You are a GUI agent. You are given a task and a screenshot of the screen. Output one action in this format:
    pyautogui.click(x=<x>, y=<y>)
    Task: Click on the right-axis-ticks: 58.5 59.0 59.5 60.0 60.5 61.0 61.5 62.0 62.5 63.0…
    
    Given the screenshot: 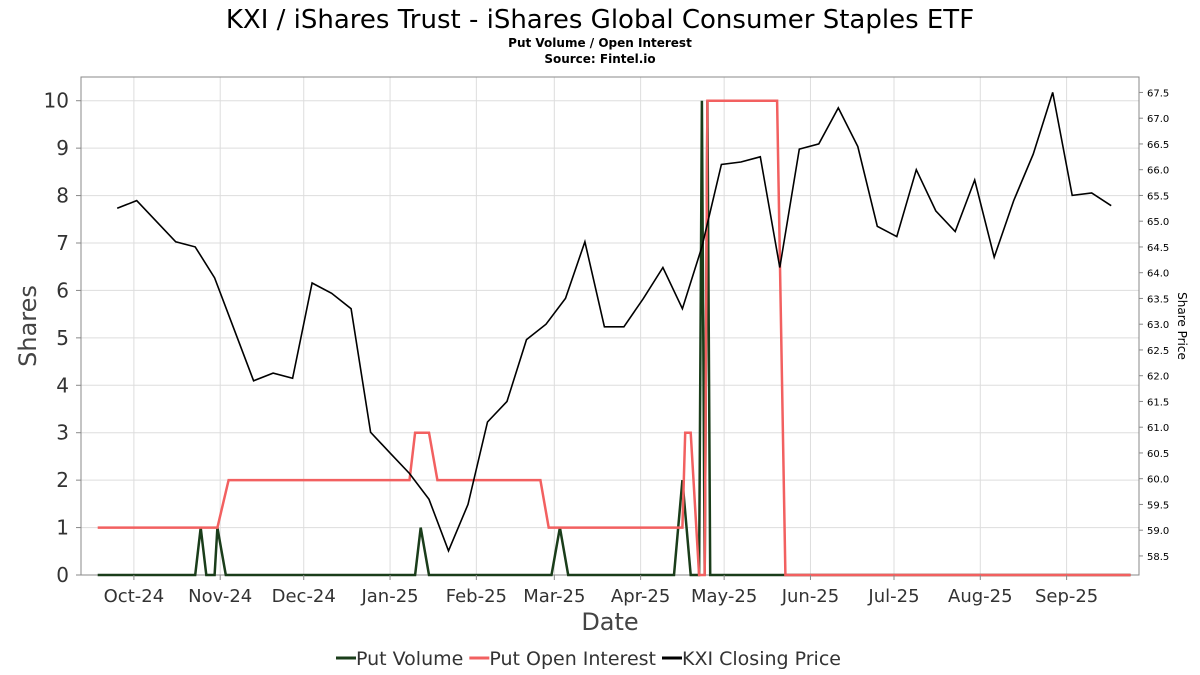 What is the action you would take?
    pyautogui.click(x=1154, y=325)
    